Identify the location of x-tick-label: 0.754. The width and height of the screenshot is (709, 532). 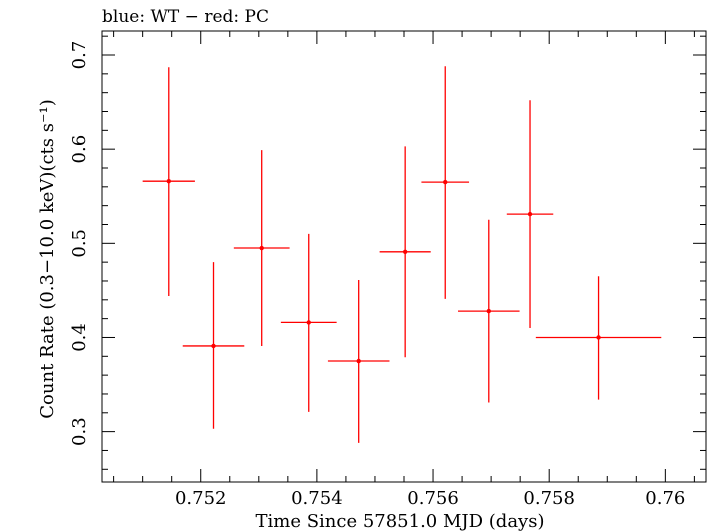
(317, 498).